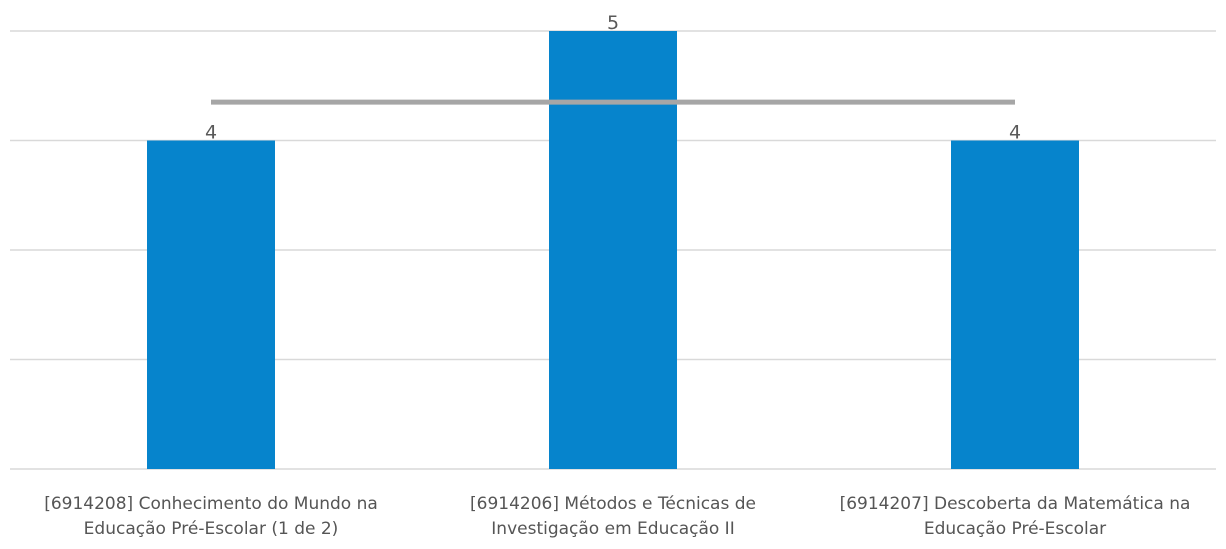  What do you see at coordinates (1015, 529) in the screenshot?
I see `category-label-line: Educação Pré-Escolar` at bounding box center [1015, 529].